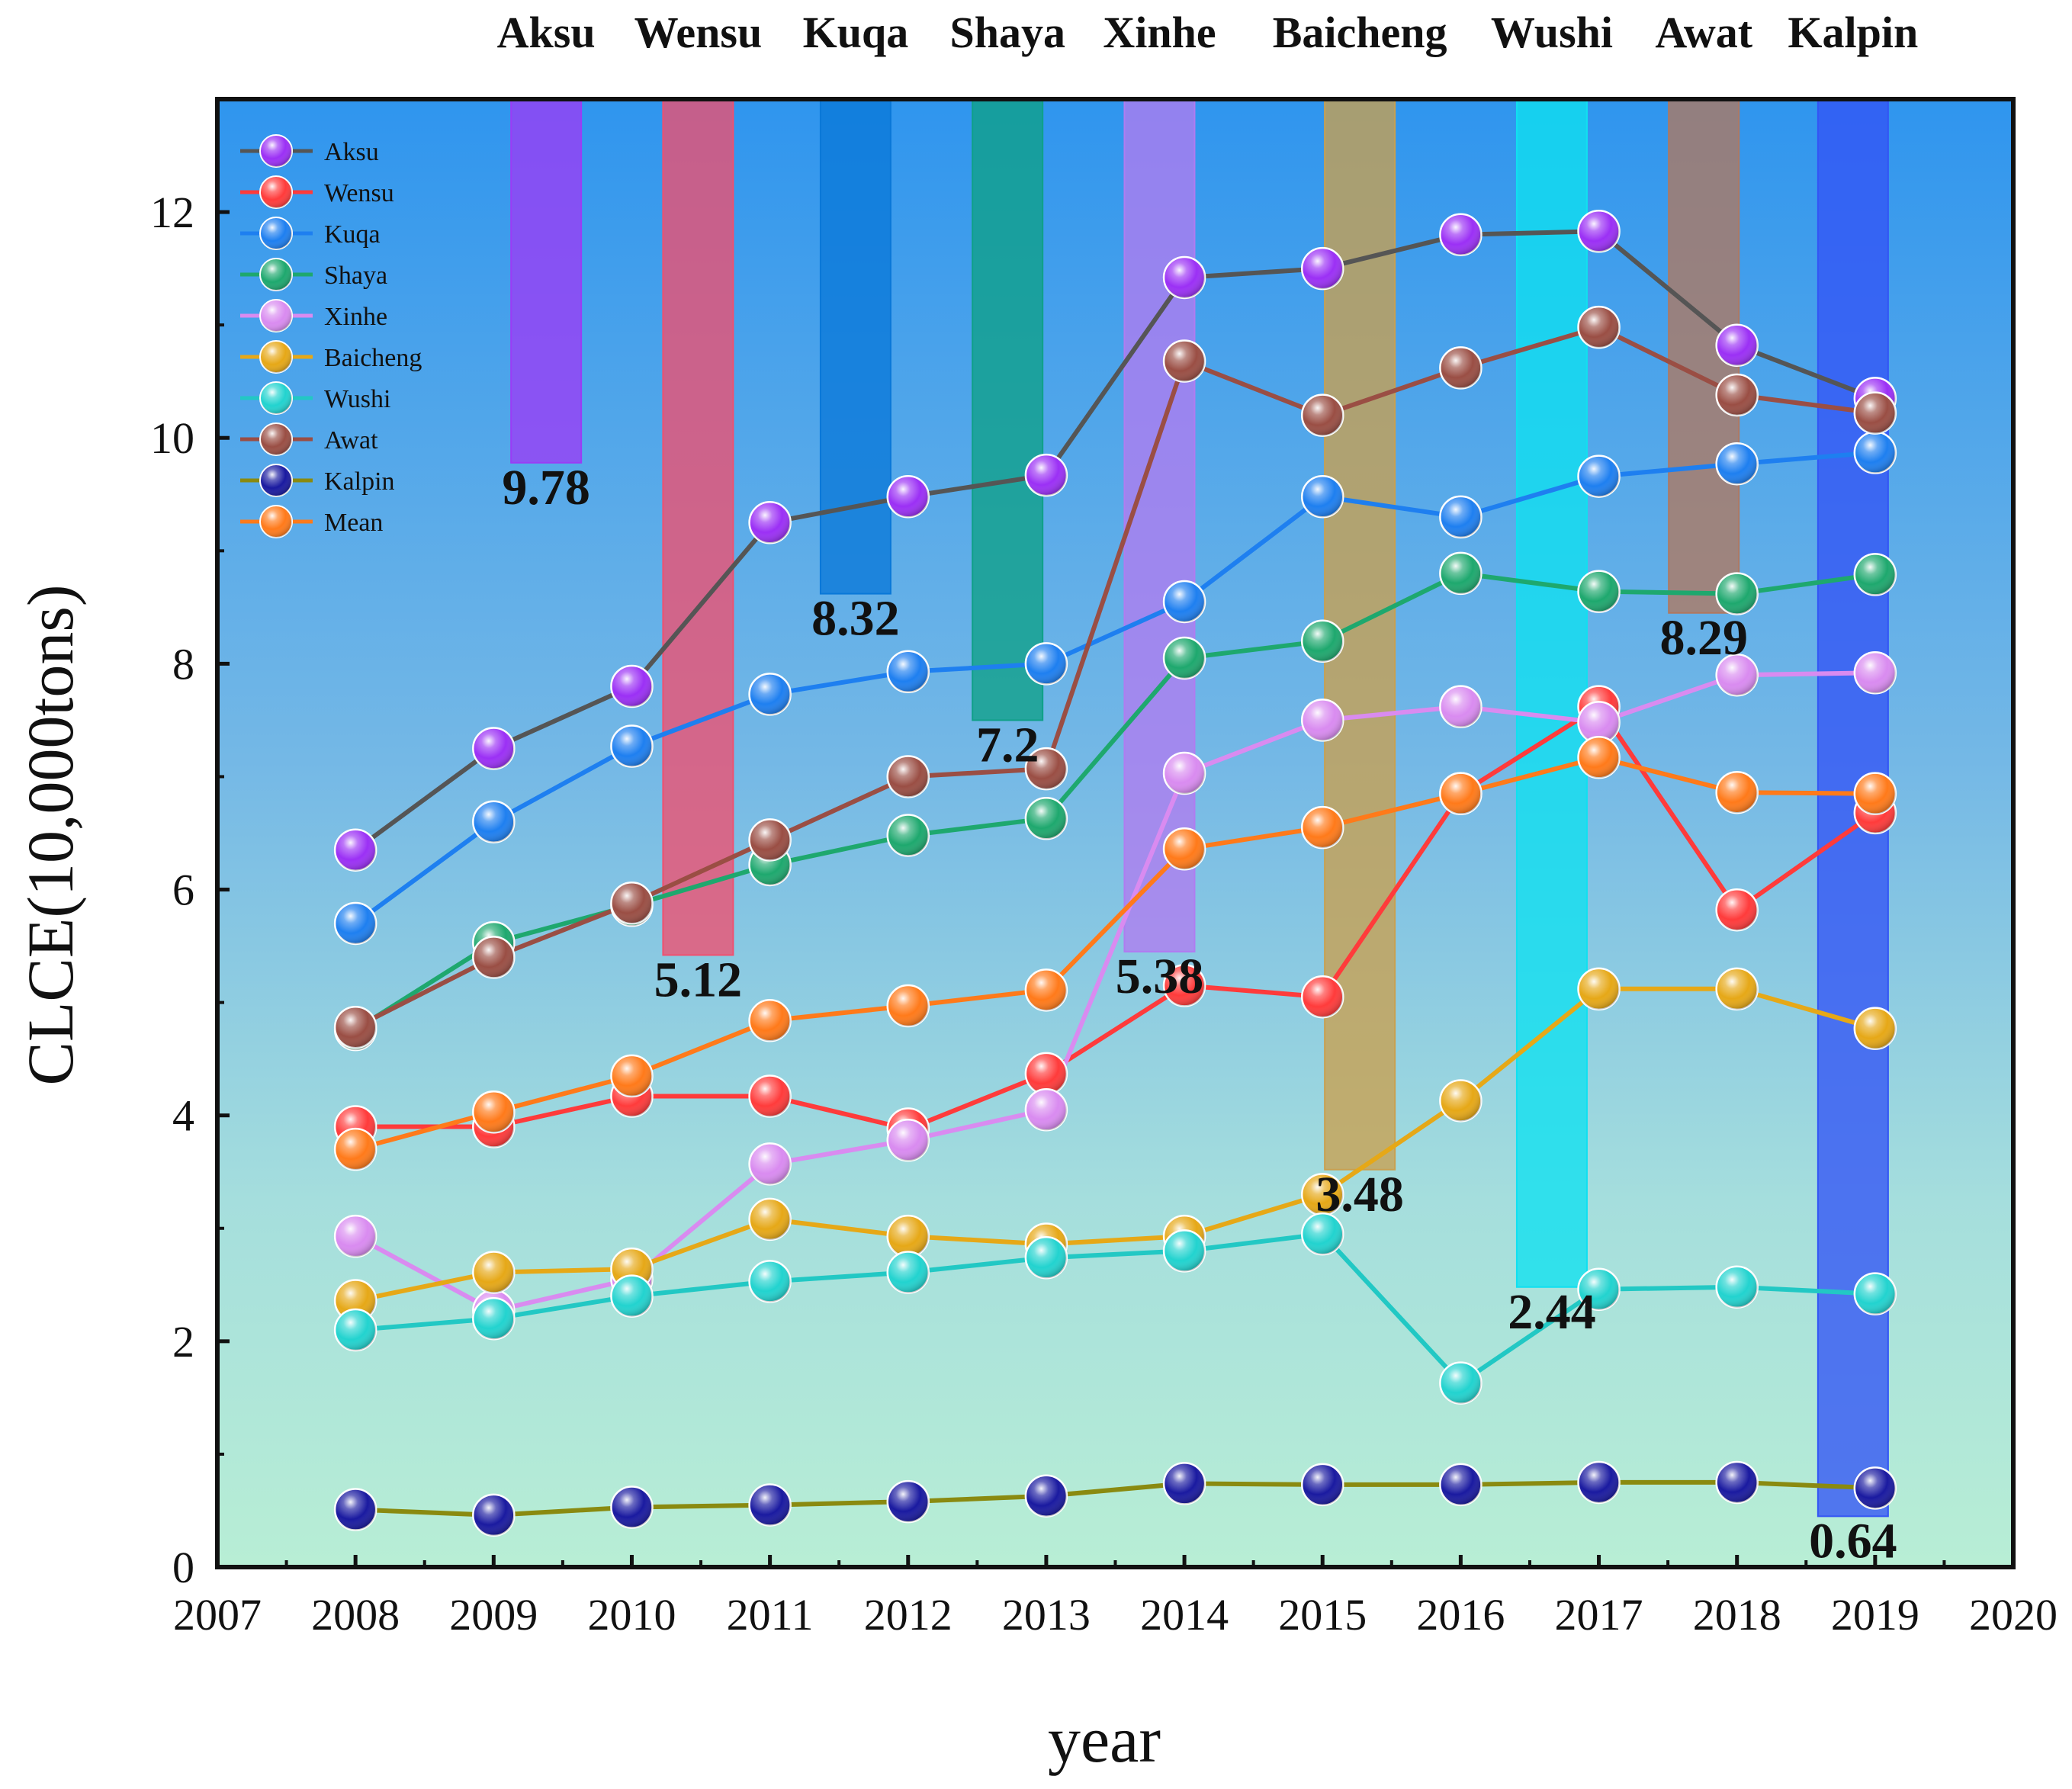  What do you see at coordinates (1046, 1615) in the screenshot?
I see `x-tick-label: 2013` at bounding box center [1046, 1615].